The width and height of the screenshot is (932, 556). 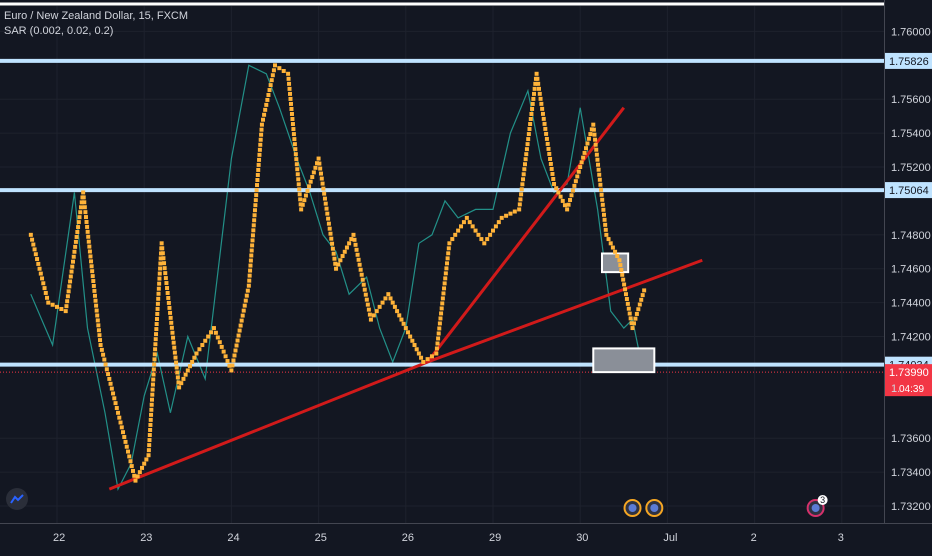 I want to click on symbol-title: Euro / New Zealand Dollar, 15, FXCM, so click(x=96, y=16).